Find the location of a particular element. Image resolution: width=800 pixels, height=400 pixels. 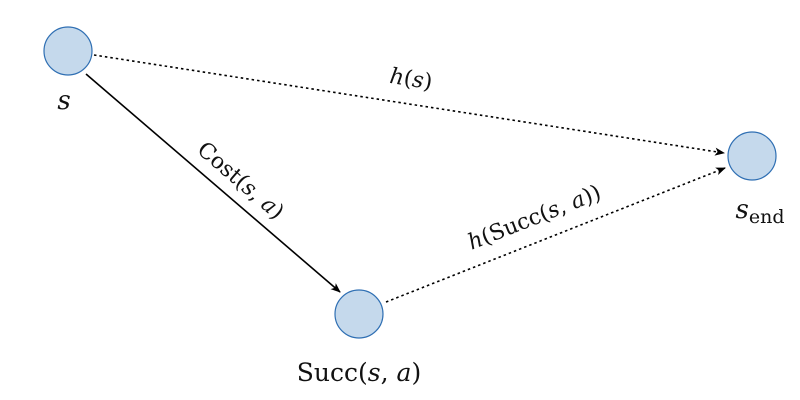

label-edge-h-succ: h(Succ(s, a)) is located at coordinates (535, 217).